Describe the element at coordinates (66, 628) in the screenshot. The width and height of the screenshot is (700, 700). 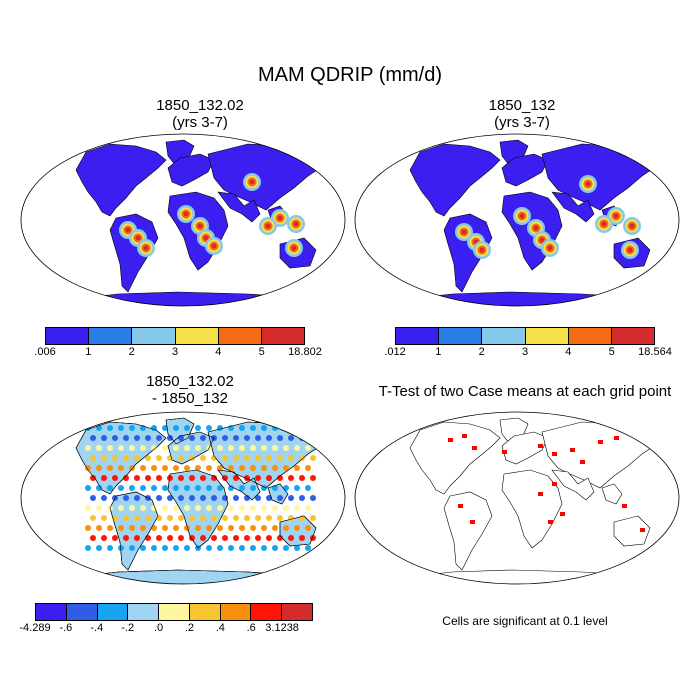
I see `colorbar-tick-label: -.6` at that location.